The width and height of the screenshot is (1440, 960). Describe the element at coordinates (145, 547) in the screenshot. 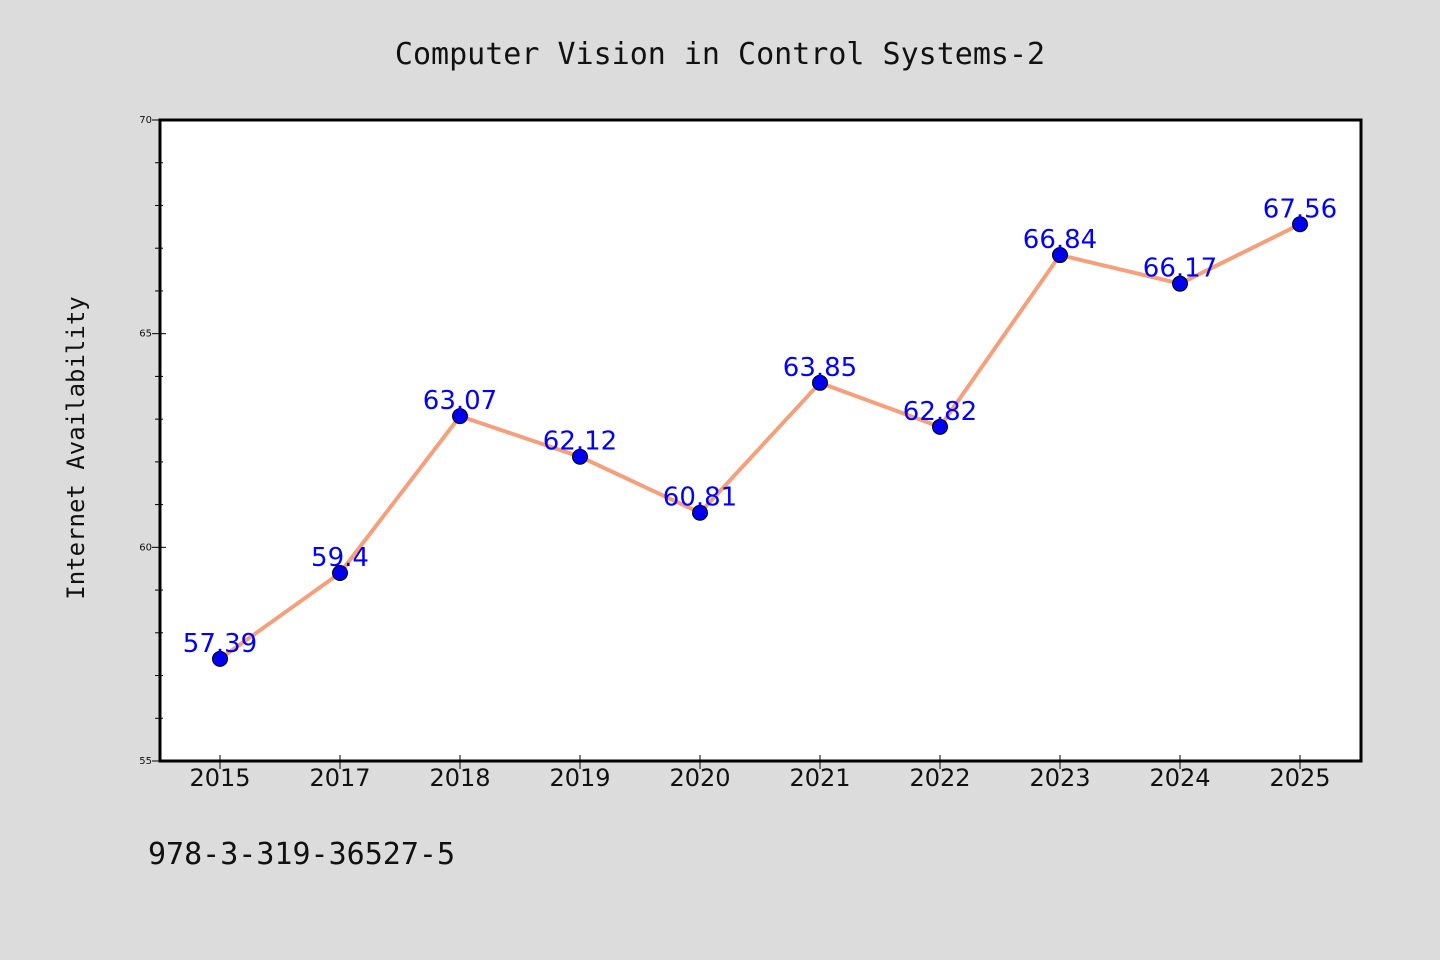

I see `y-tick-label: 60` at that location.